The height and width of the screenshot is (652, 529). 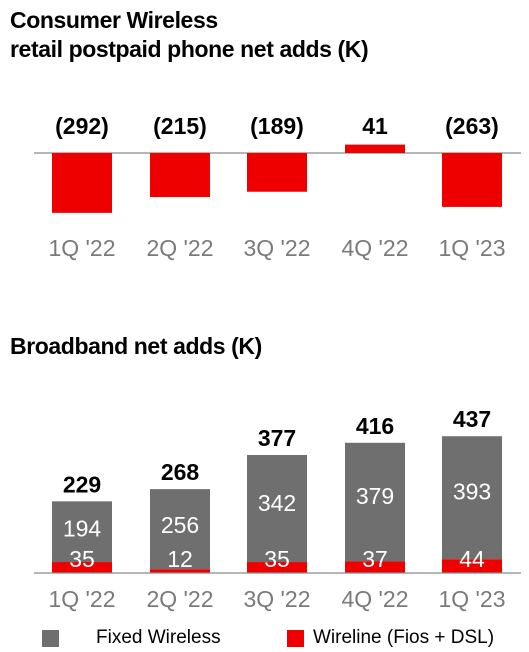 I want to click on legend-swatch-fixed-wireless, so click(x=50, y=638).